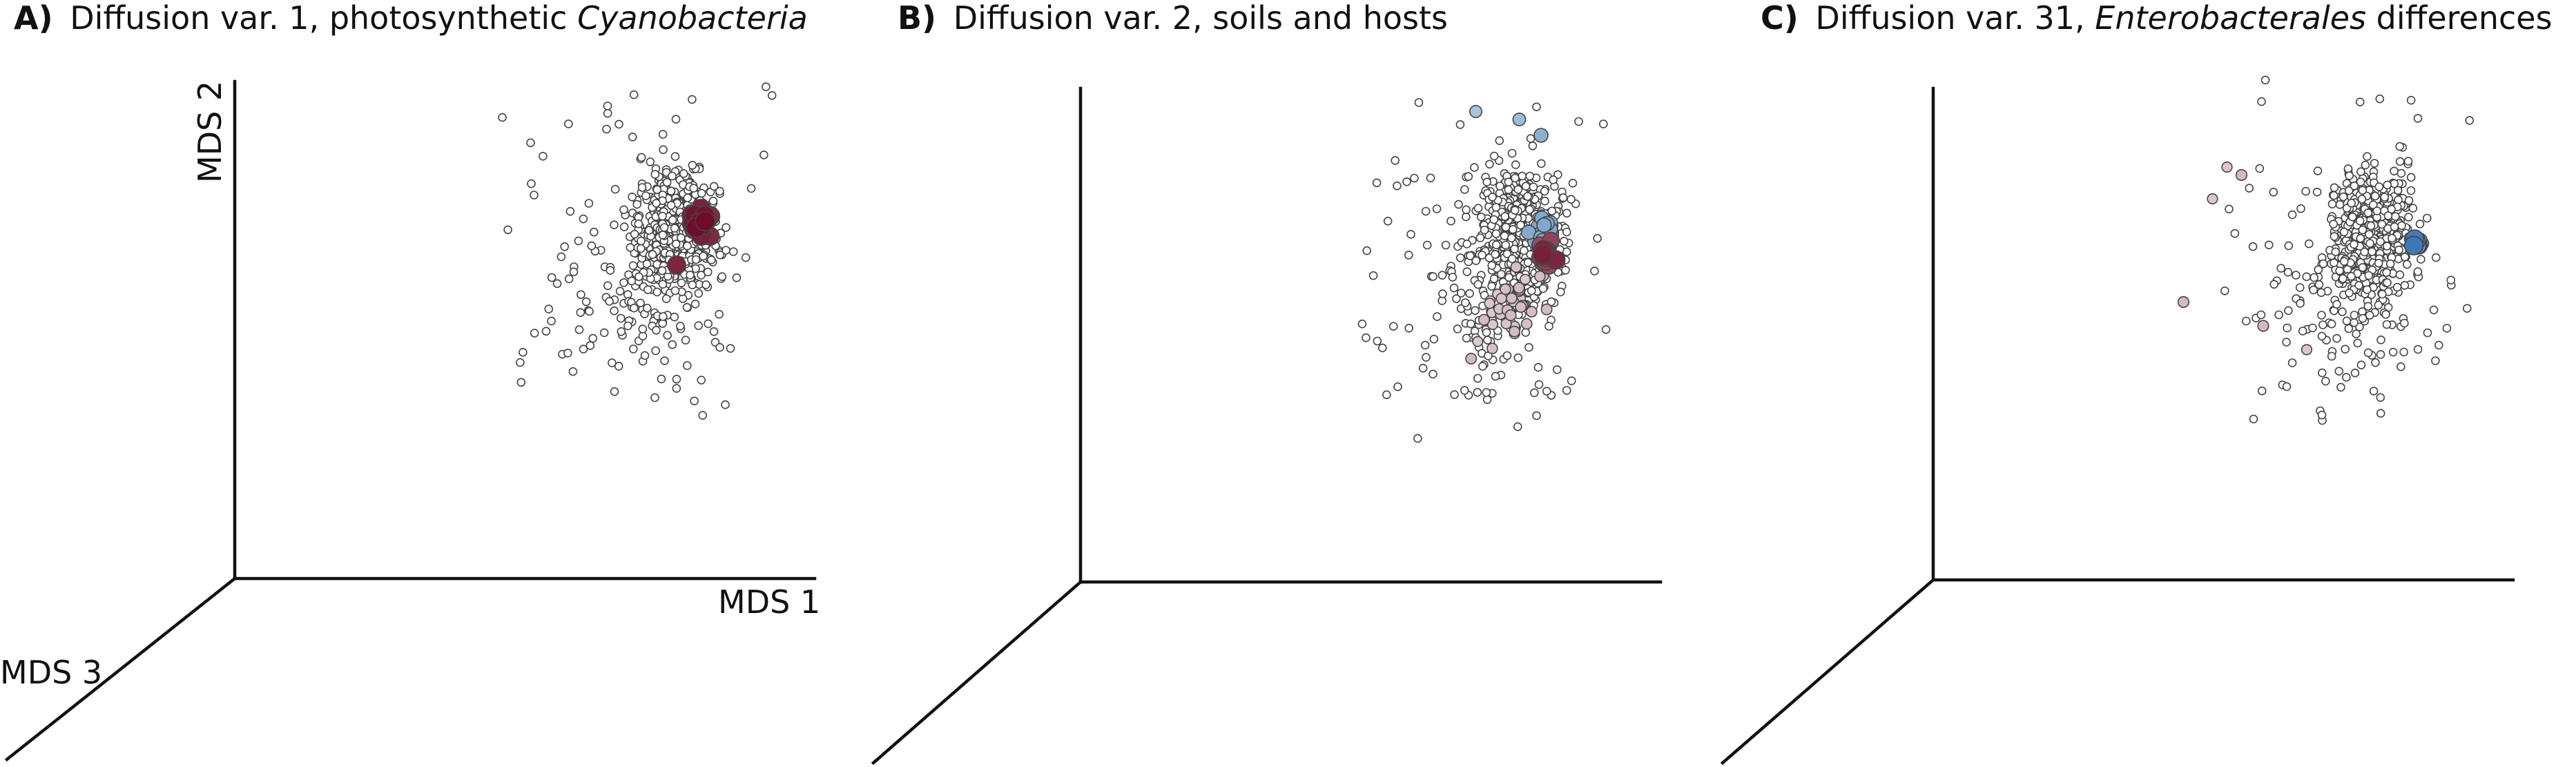 The image size is (2576, 767). I want to click on panel-c-title-italic: Enterobacterales, so click(2231, 18).